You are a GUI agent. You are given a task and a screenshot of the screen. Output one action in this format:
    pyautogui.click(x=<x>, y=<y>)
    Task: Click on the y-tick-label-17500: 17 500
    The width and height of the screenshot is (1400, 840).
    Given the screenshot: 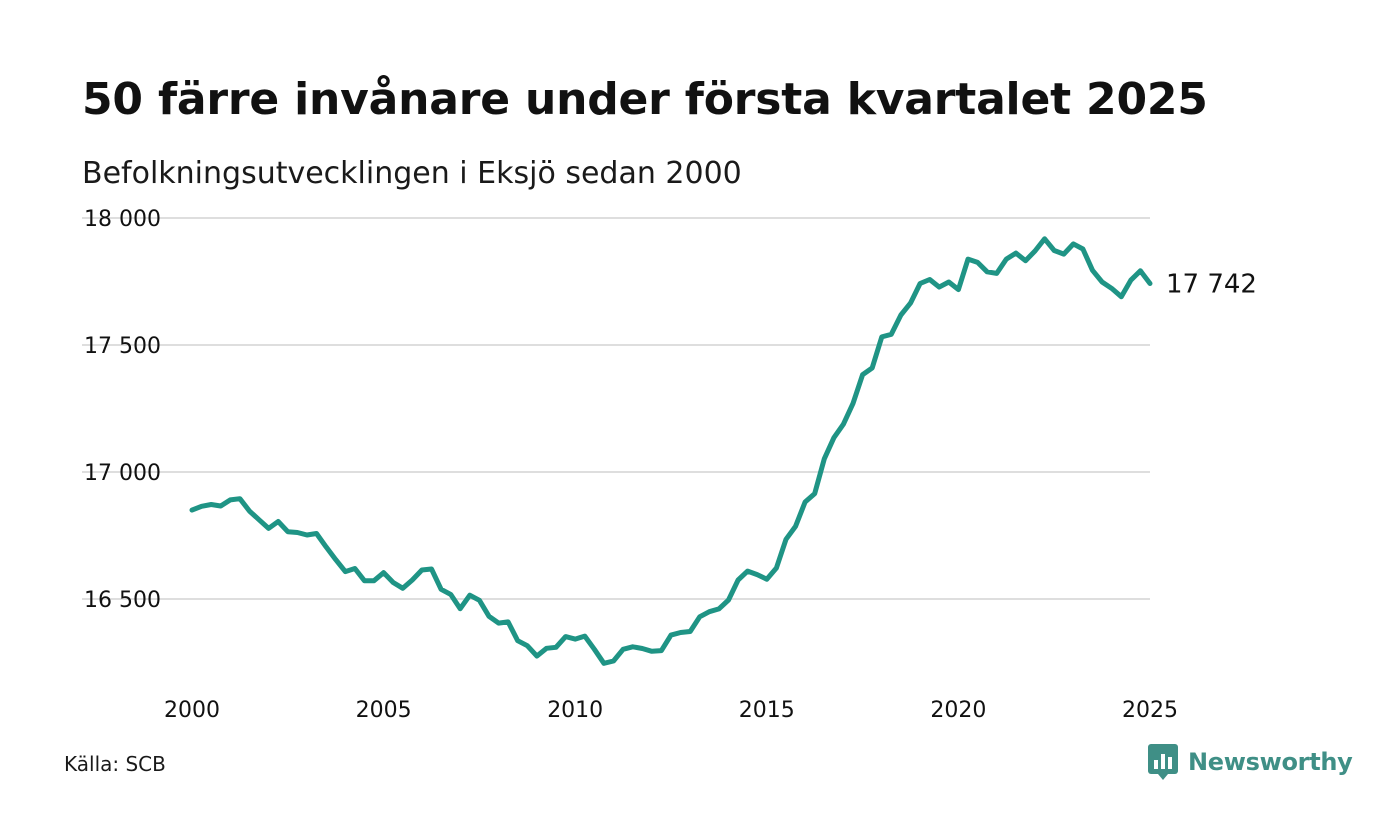 What is the action you would take?
    pyautogui.click(x=122, y=346)
    